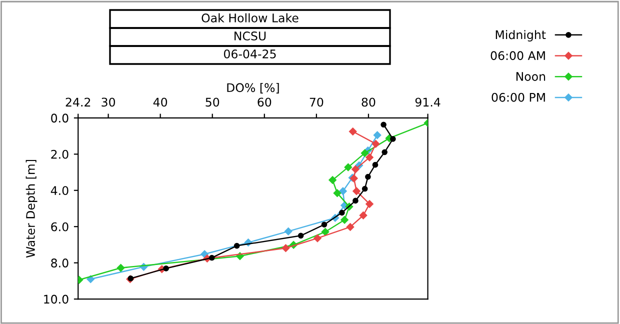 The height and width of the screenshot is (324, 620). I want to click on y-tick-label: 2.0, so click(59, 154).